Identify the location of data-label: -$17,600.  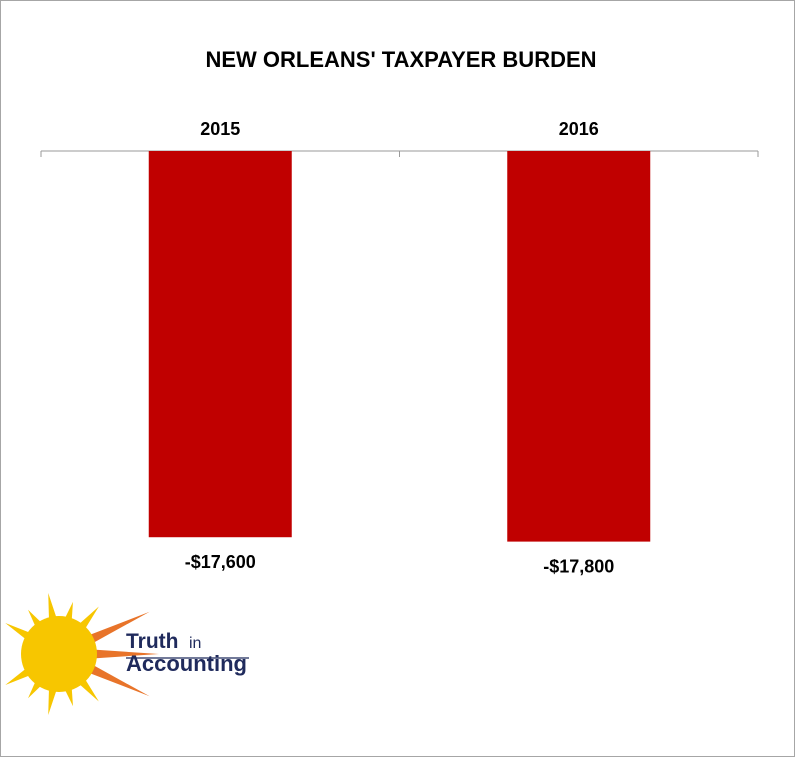
(220, 562).